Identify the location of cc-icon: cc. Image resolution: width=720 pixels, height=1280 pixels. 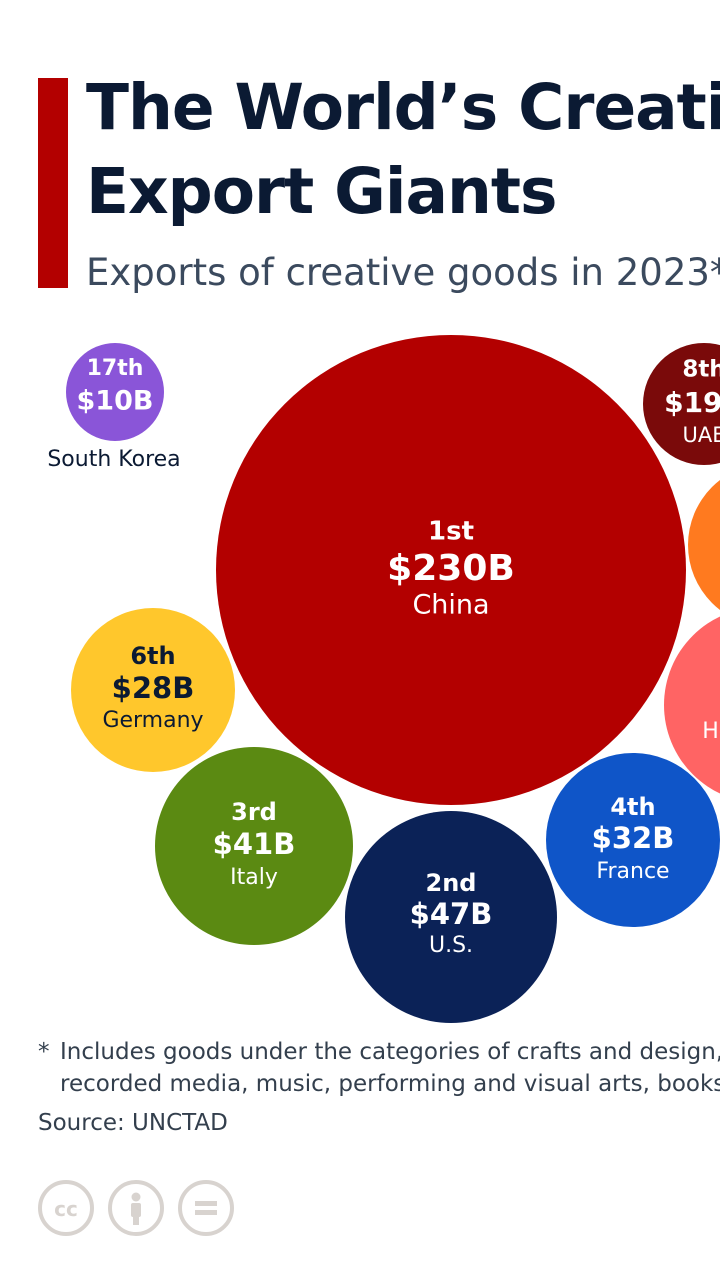
(66, 1208).